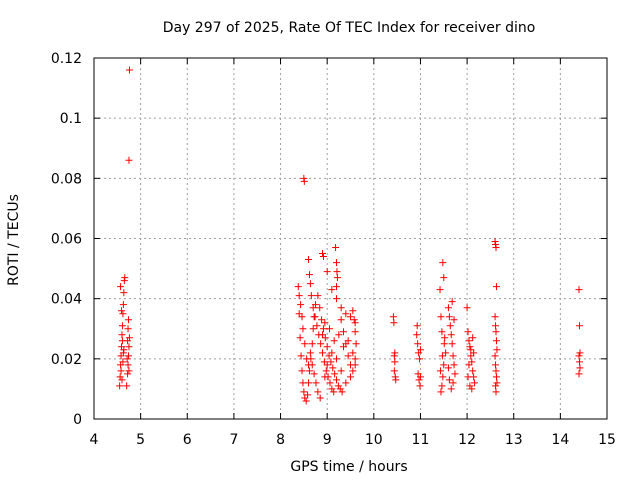 The width and height of the screenshot is (640, 480). What do you see at coordinates (560, 440) in the screenshot?
I see `x-tick-label: 14` at bounding box center [560, 440].